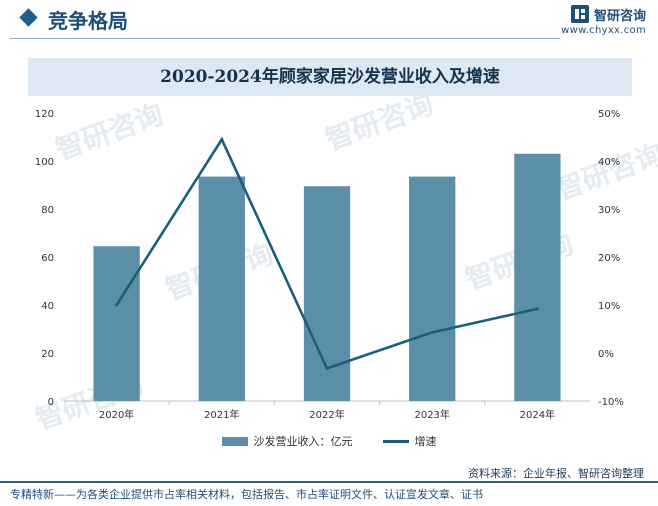 This screenshot has height=506, width=658. Describe the element at coordinates (606, 354) in the screenshot. I see `y-right-tick-label: 0%` at that location.